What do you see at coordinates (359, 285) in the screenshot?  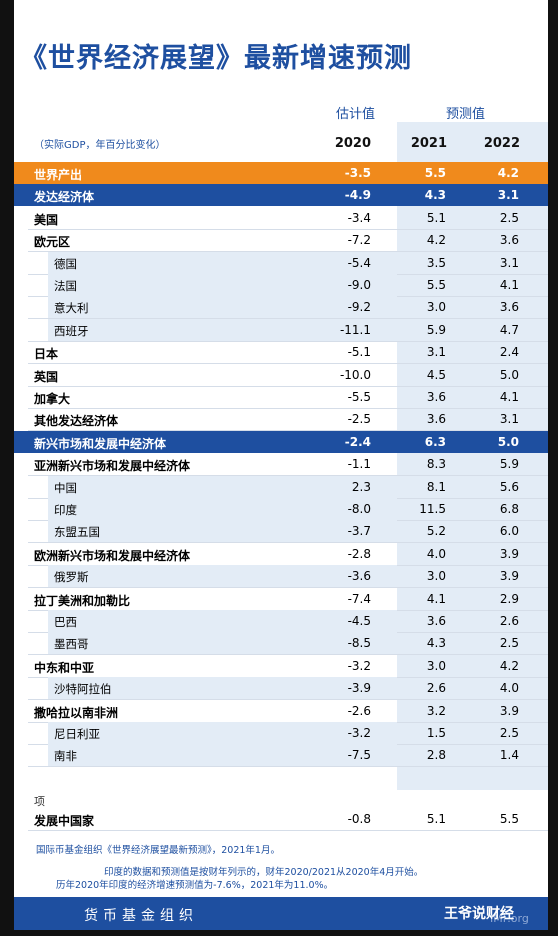 I see `cell-value: -9.0` at bounding box center [359, 285].